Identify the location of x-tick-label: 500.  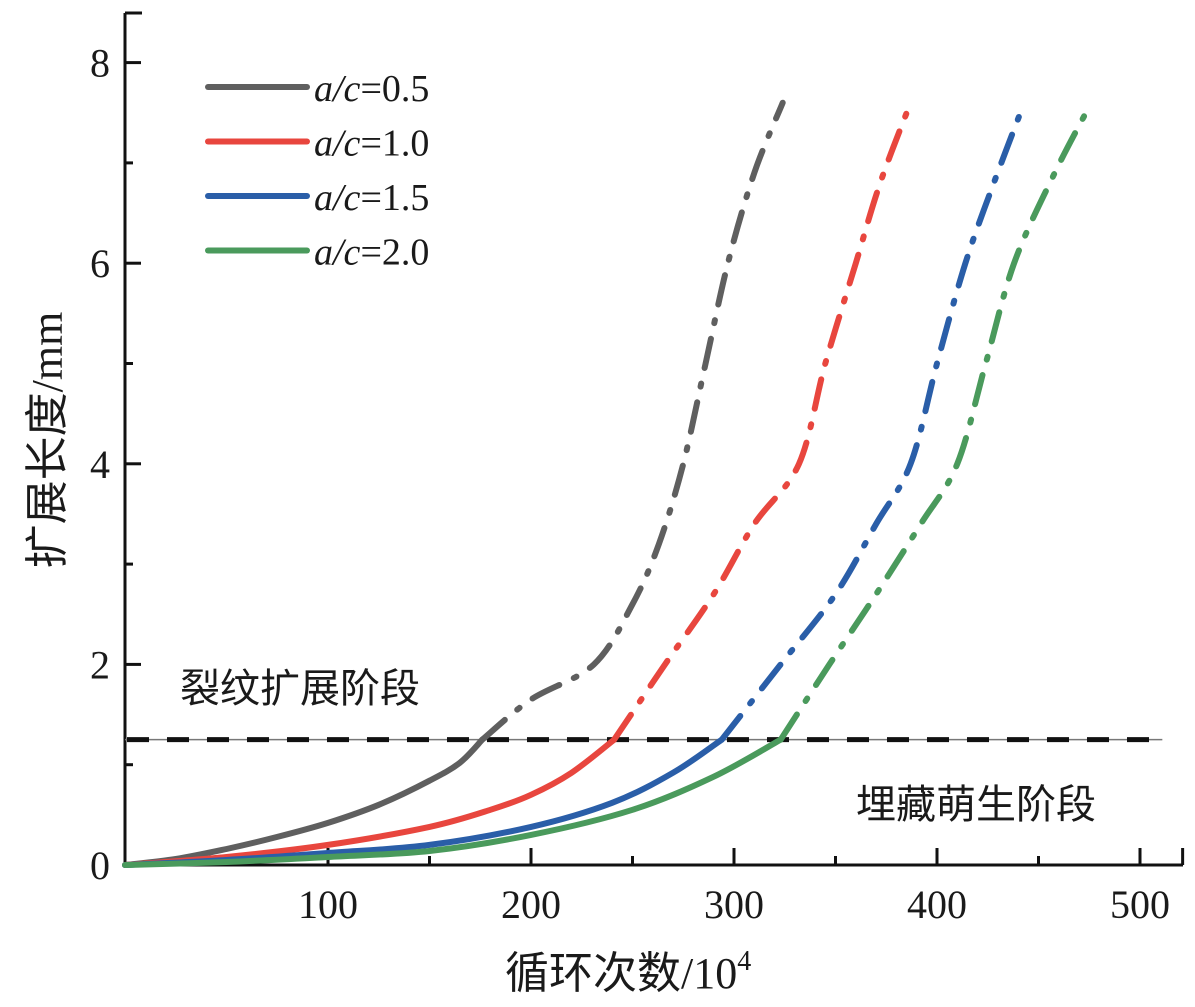
(1140, 904).